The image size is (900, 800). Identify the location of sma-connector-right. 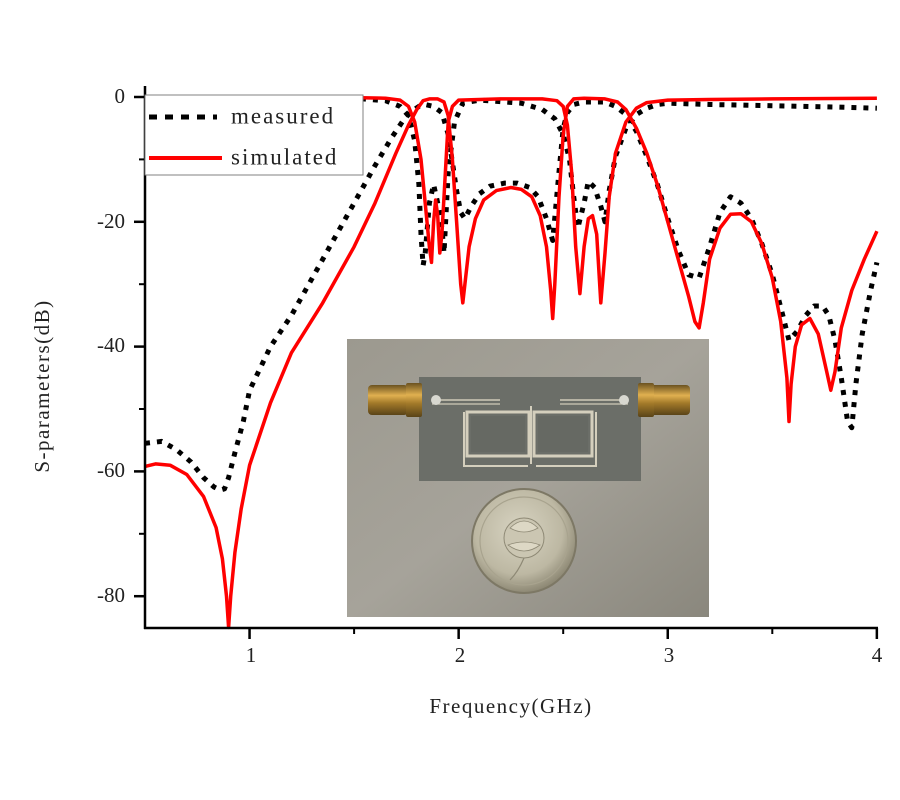
(654, 400).